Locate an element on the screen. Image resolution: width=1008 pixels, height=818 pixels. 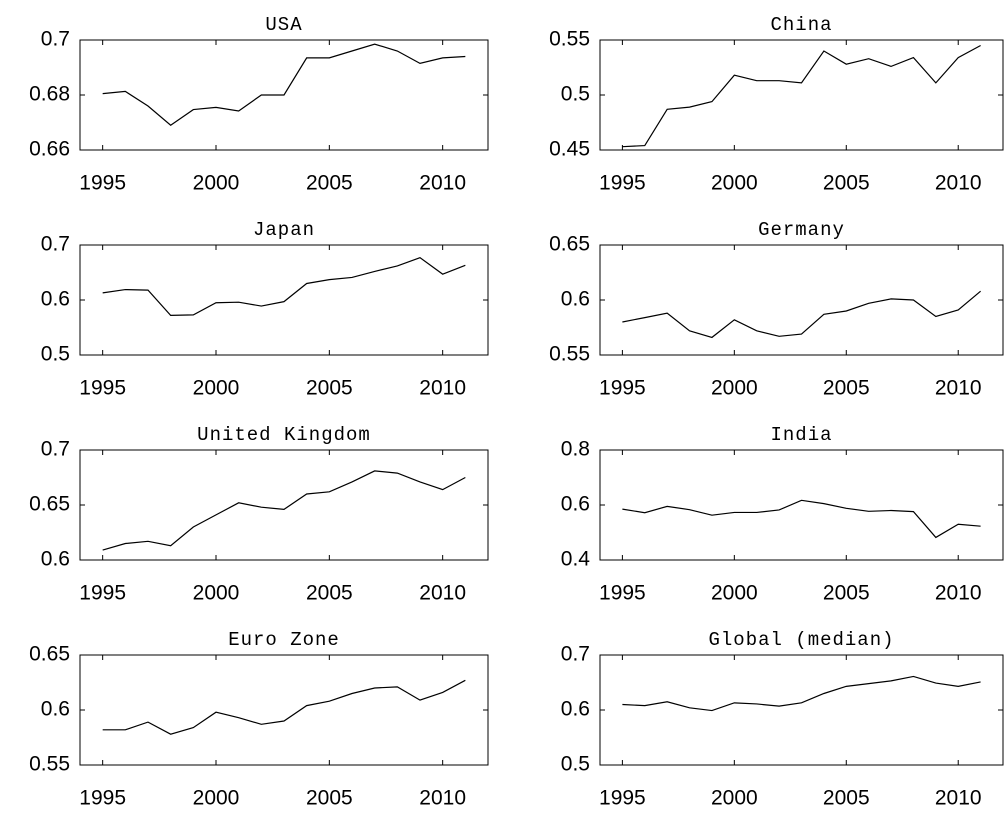
y-tick-label: 0.68 is located at coordinates (49, 94).